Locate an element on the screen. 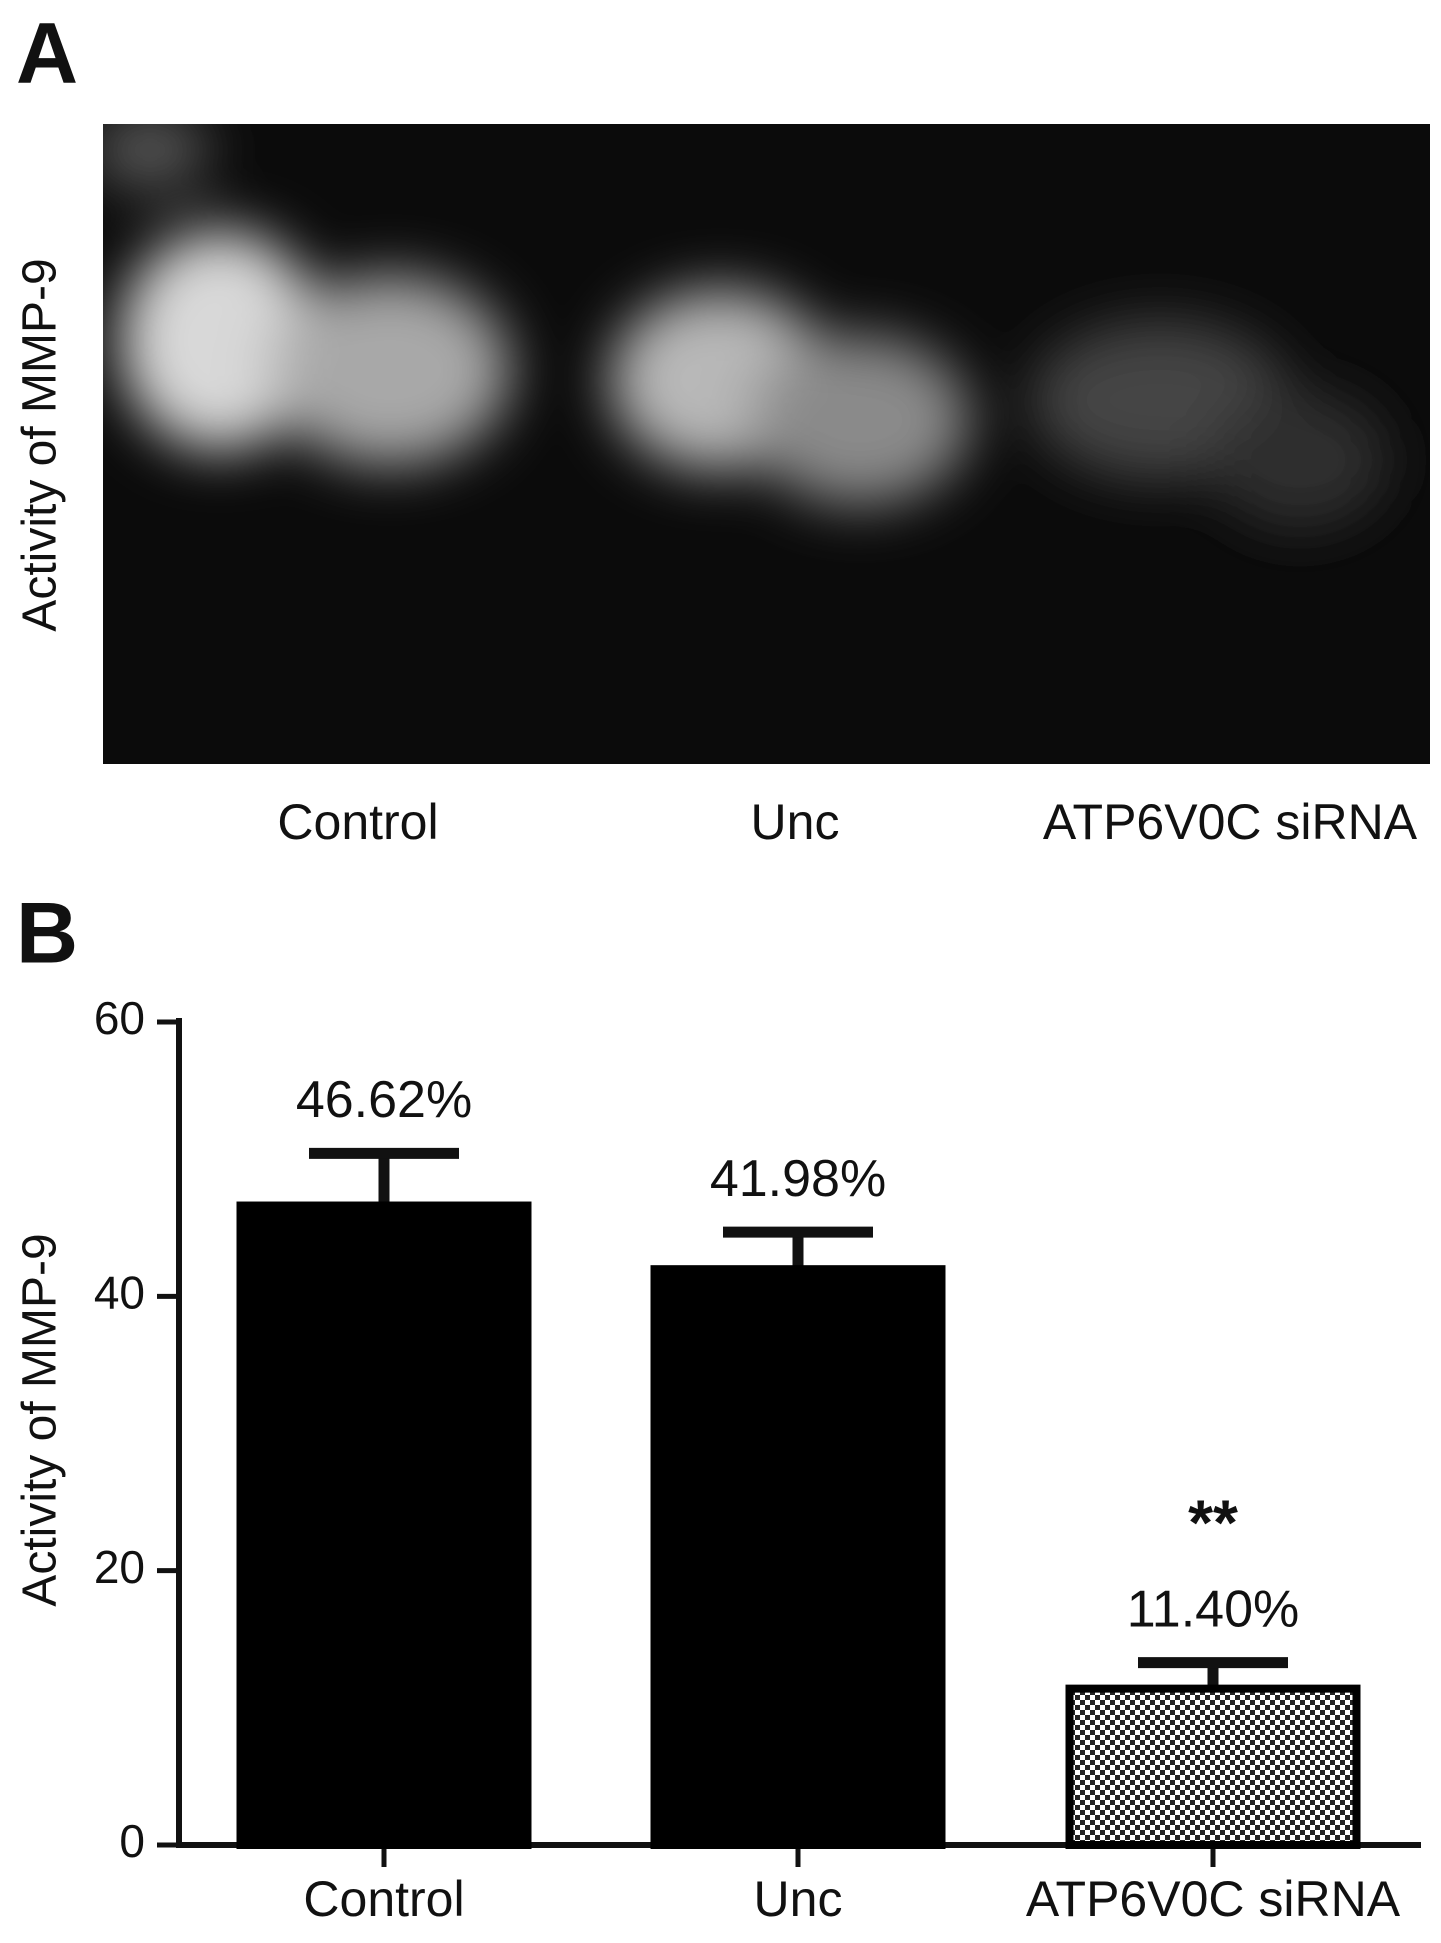  x-tick-label: Control is located at coordinates (383, 1899).